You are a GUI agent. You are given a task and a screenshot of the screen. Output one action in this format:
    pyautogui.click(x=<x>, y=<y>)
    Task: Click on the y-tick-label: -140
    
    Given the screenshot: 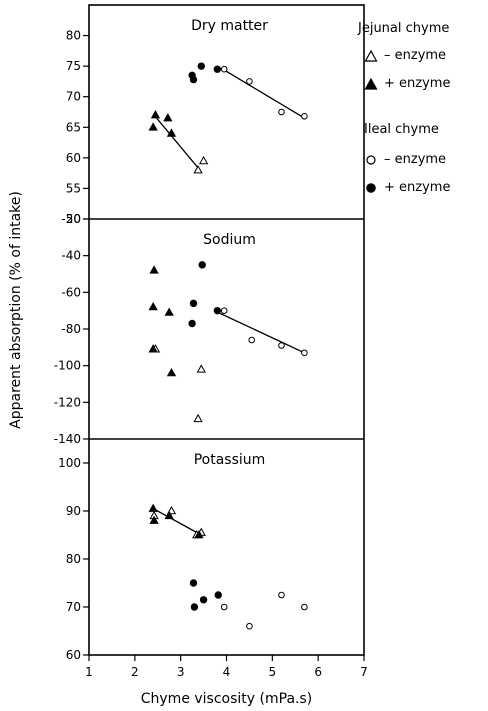 What is the action you would take?
    pyautogui.click(x=67, y=439)
    